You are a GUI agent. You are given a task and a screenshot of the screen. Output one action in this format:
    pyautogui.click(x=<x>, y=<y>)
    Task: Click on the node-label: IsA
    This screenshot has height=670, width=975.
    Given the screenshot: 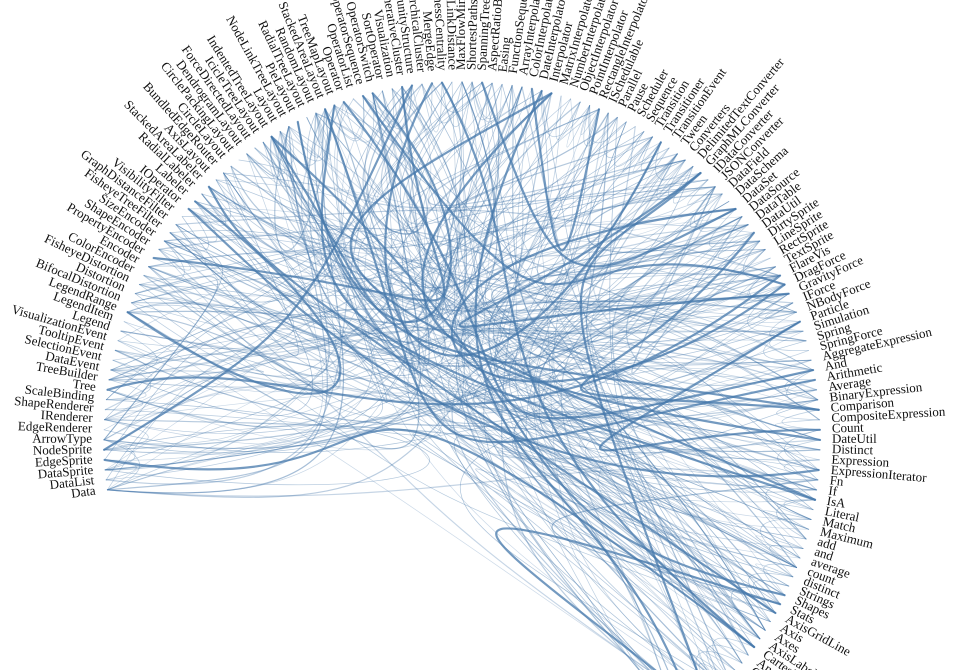 What is the action you would take?
    pyautogui.click(x=837, y=502)
    